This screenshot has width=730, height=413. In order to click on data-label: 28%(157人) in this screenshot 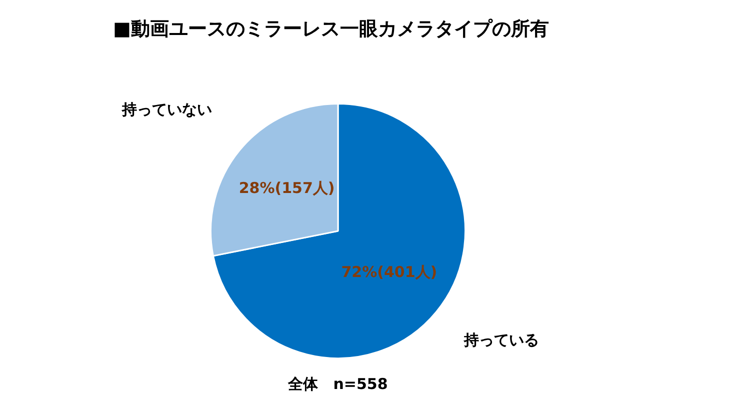, I will do `click(286, 187)`.